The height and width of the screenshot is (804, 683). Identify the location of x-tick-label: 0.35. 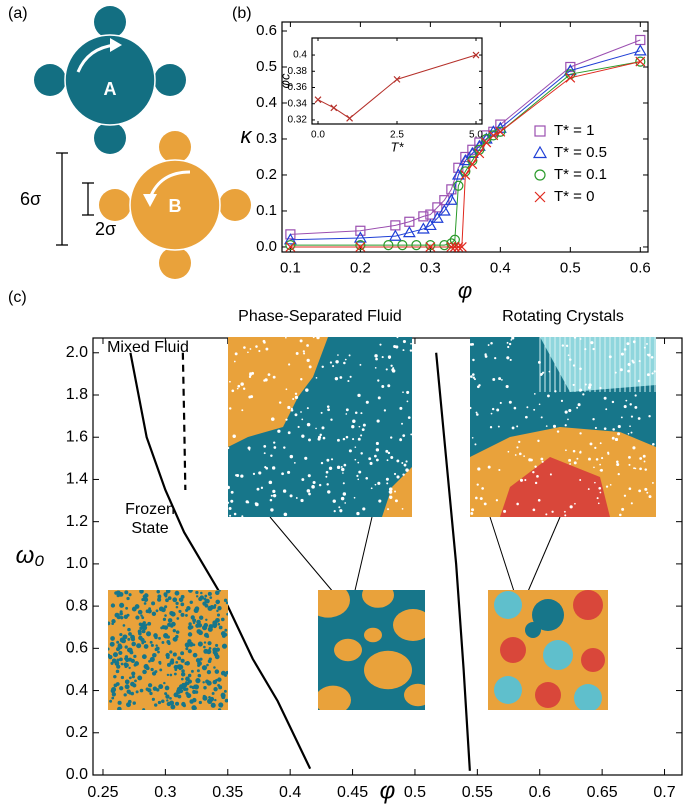
(227, 792).